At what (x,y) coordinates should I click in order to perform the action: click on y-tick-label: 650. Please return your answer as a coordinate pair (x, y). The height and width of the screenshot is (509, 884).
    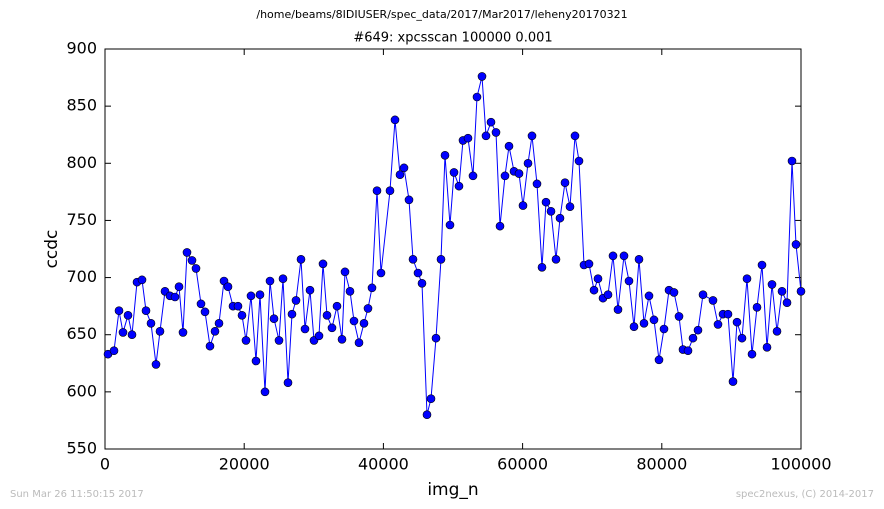
    Looking at the image, I should click on (81, 333).